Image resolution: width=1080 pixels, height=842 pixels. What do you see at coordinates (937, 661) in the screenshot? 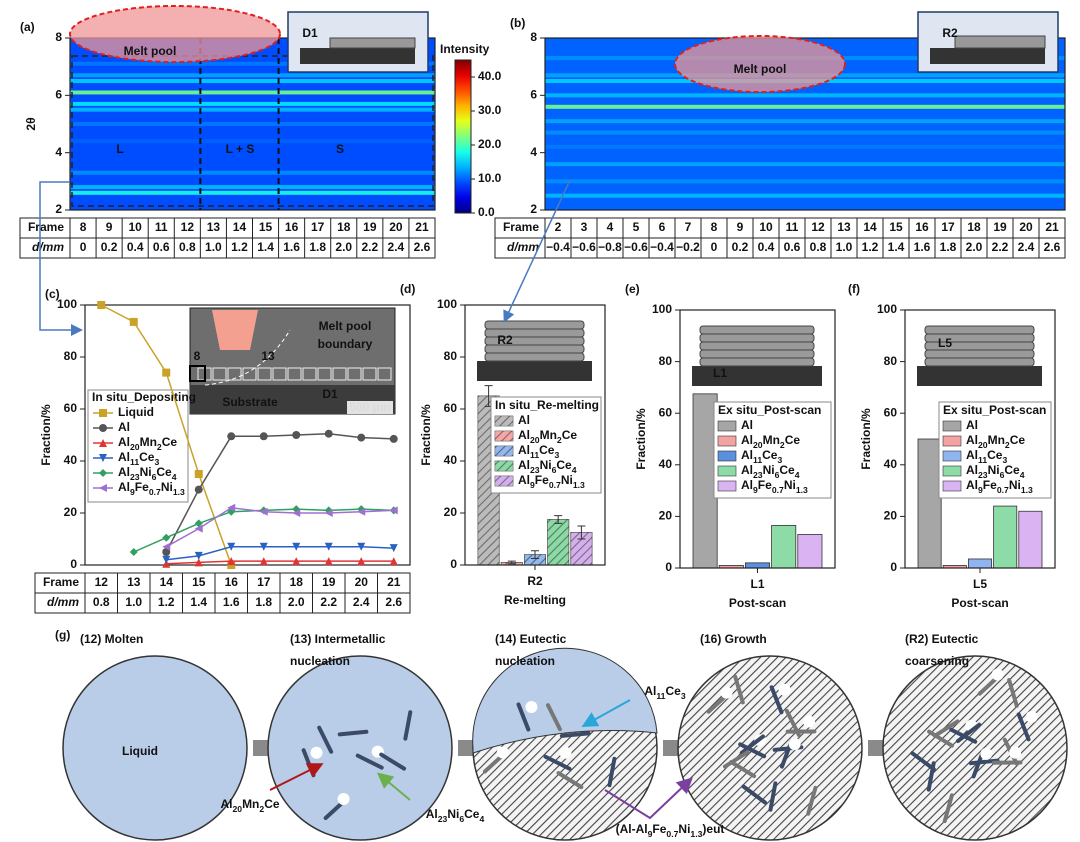
I see `stage-title: coarsening` at bounding box center [937, 661].